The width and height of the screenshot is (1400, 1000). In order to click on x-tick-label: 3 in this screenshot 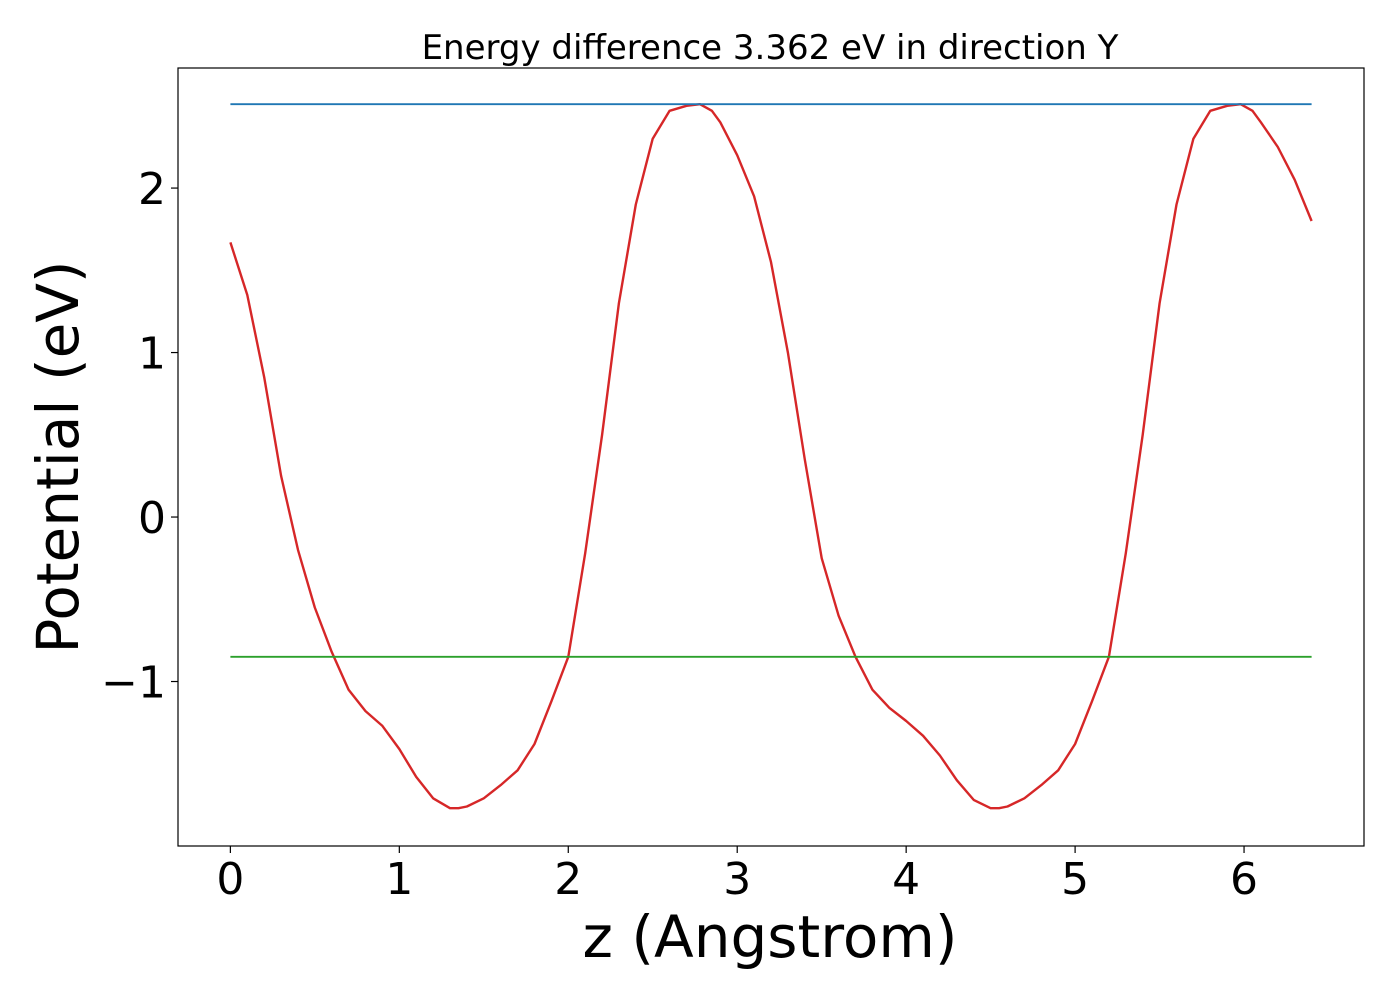, I will do `click(737, 879)`.